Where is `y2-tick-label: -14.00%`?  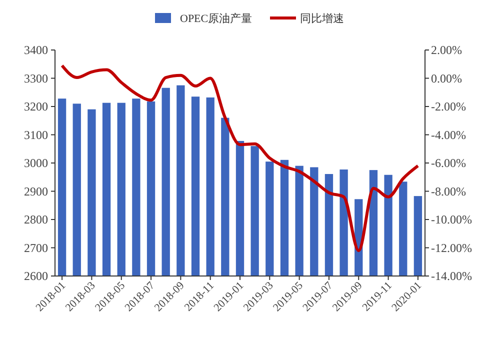 y2-tick-label: -14.00% is located at coordinates (451, 276).